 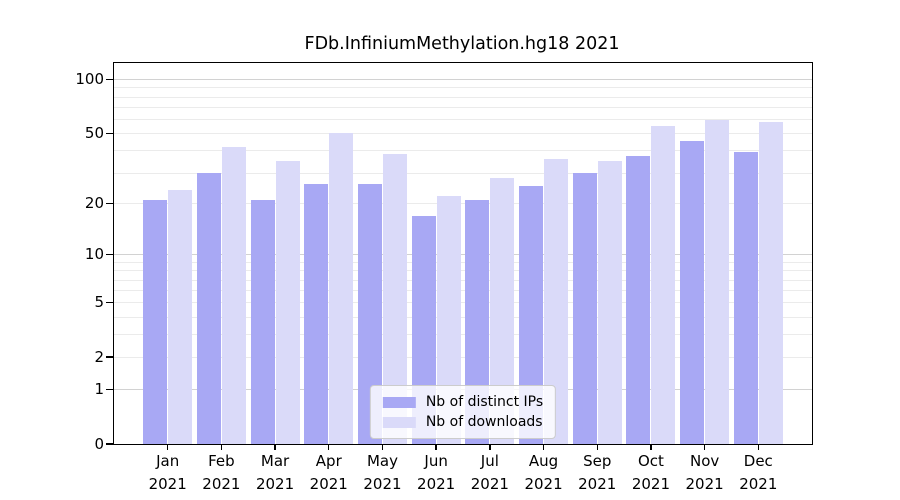 I want to click on x-tick-label: Dec 2021, so click(x=758, y=472).